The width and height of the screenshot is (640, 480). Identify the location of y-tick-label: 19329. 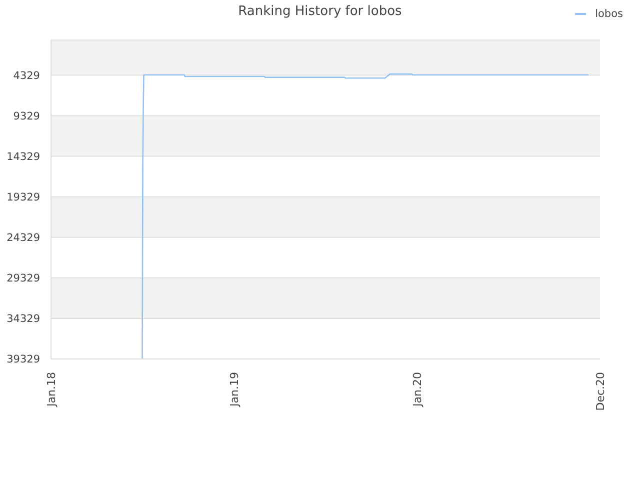
(23, 198).